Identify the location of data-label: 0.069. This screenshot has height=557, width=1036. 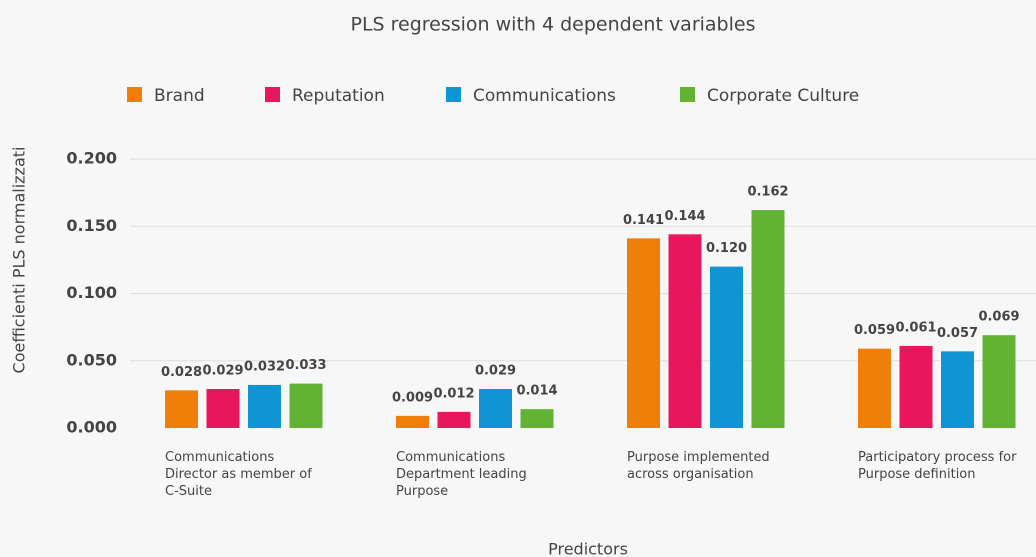
(998, 317).